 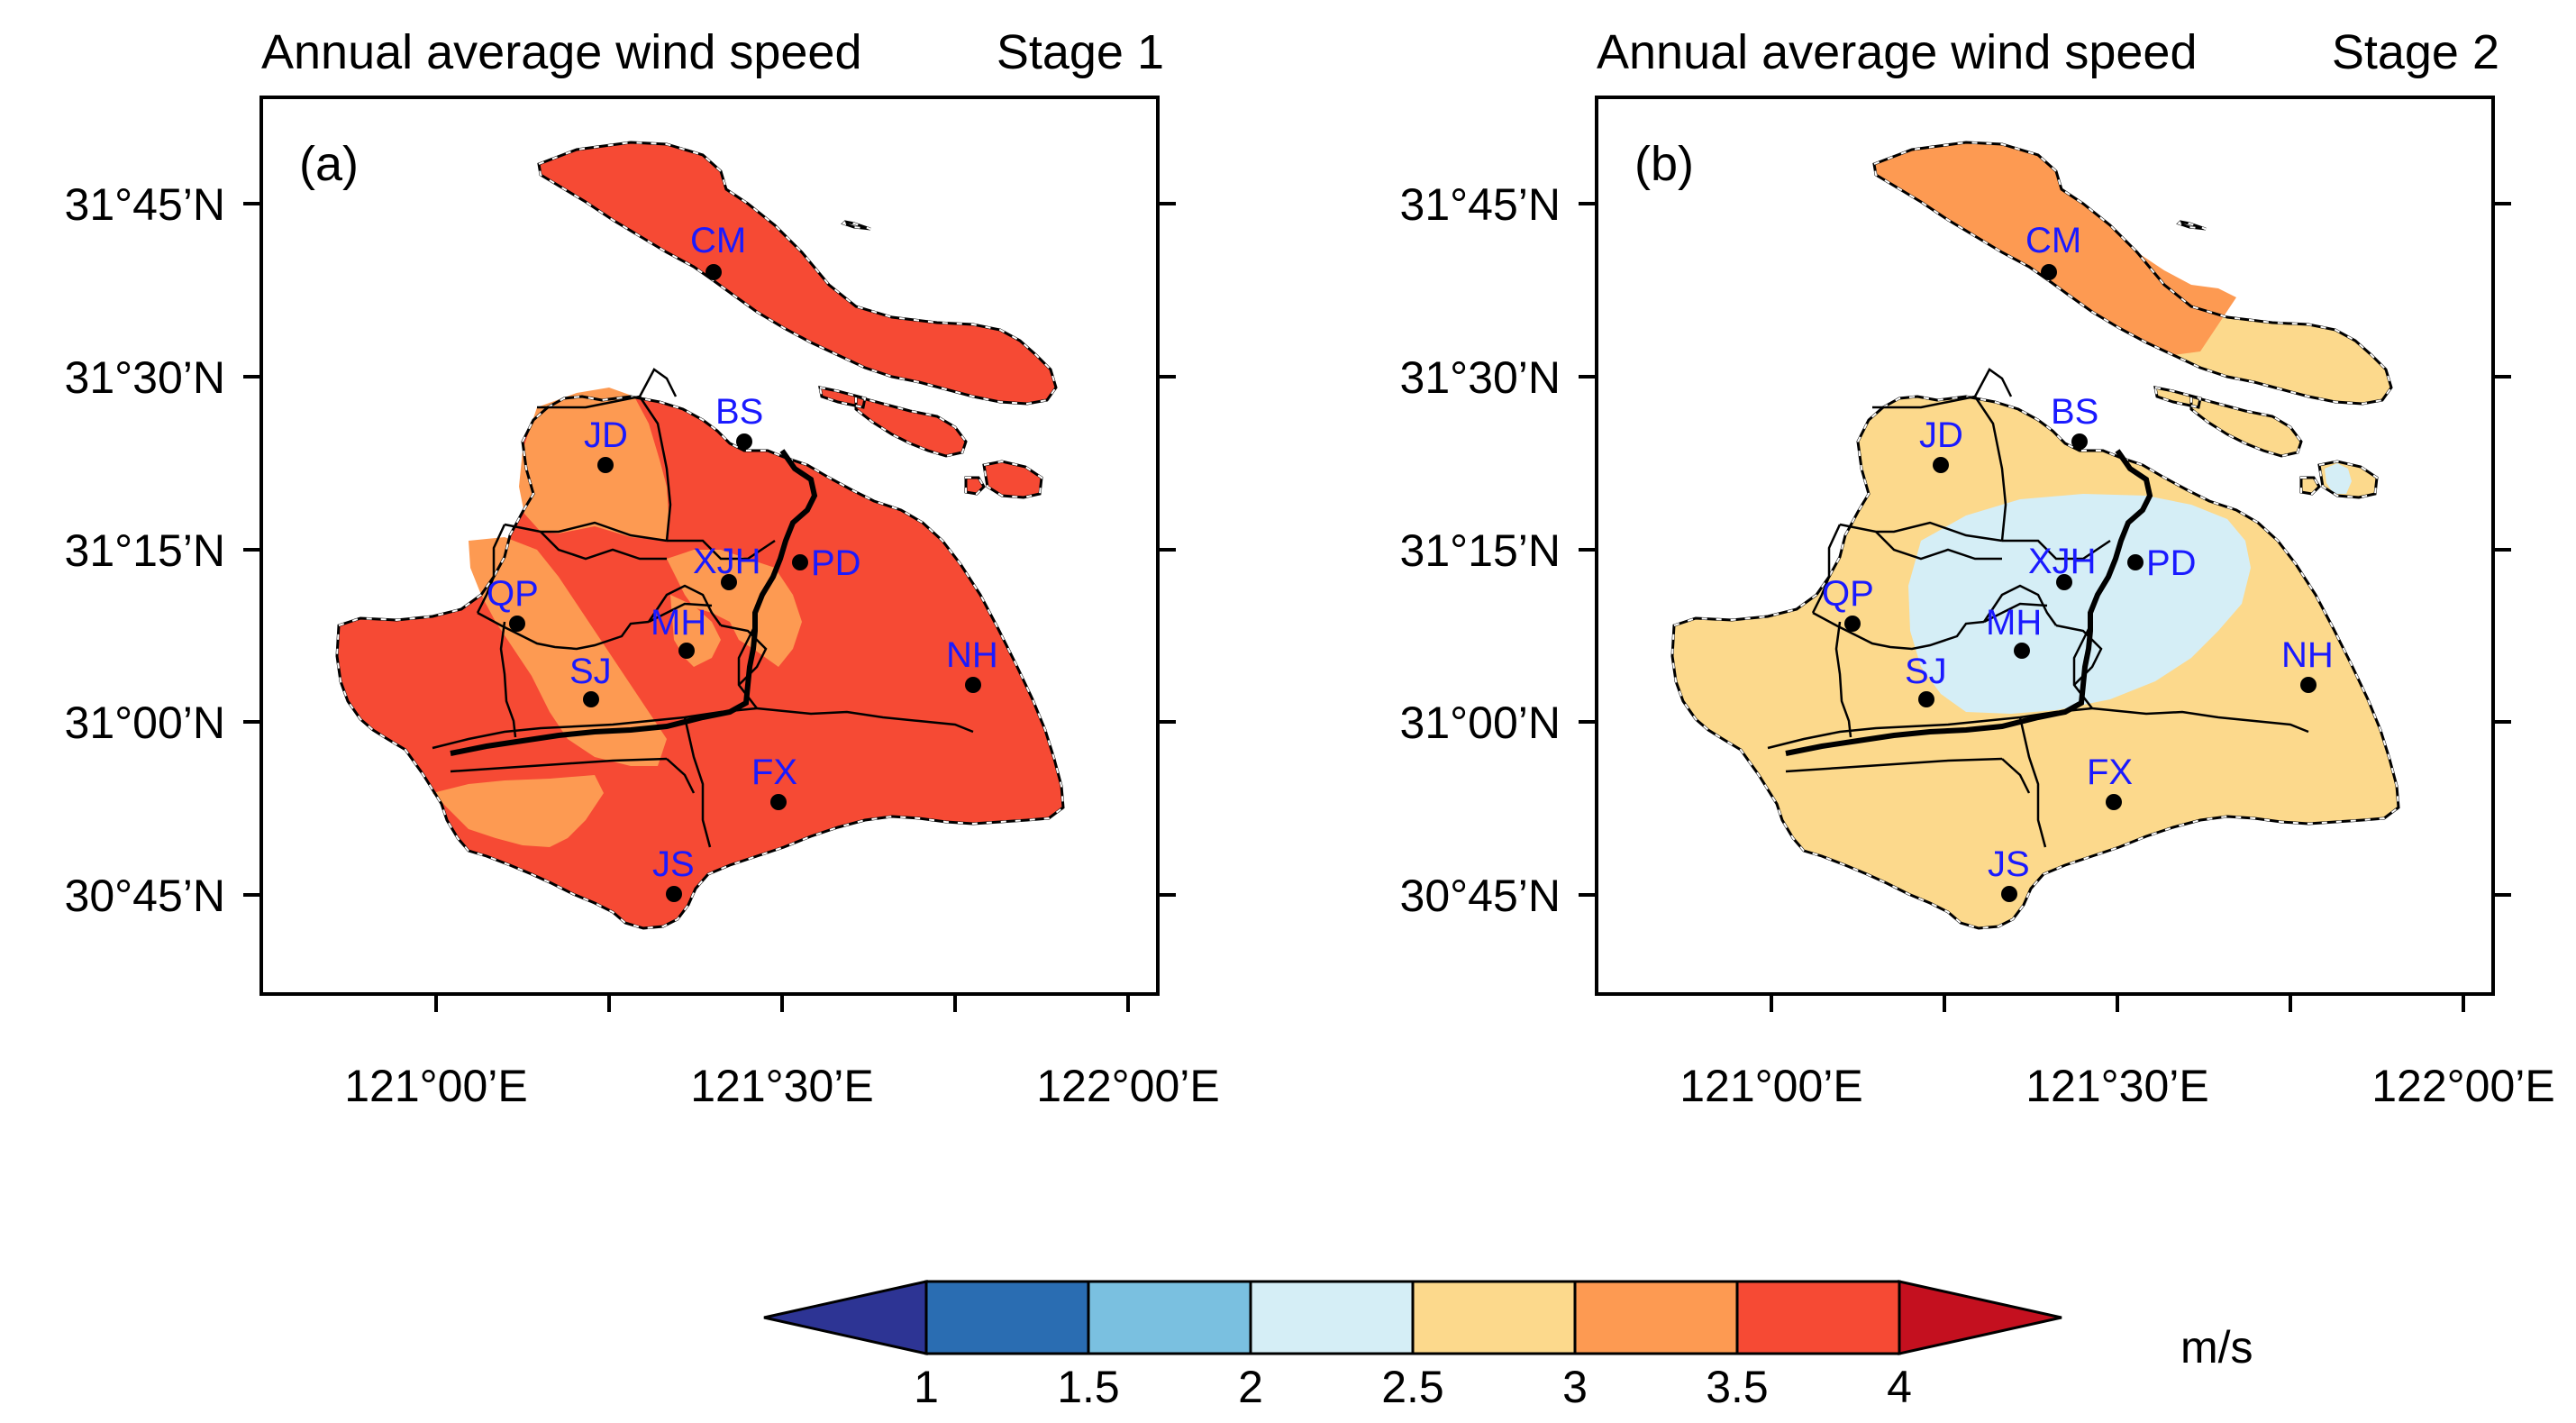 I want to click on chongming-island, so click(x=797, y=273).